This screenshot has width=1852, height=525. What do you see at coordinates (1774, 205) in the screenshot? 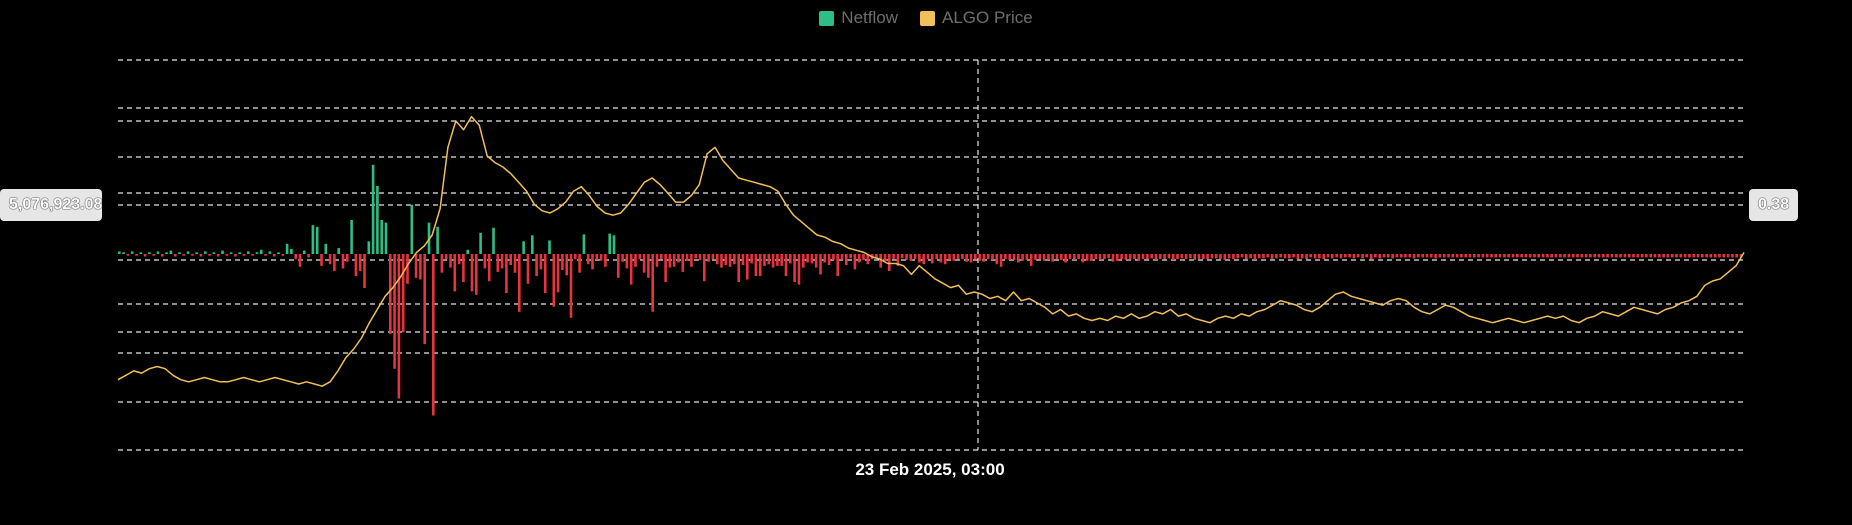
I see `crosshair-right-value: 0.38` at bounding box center [1774, 205].